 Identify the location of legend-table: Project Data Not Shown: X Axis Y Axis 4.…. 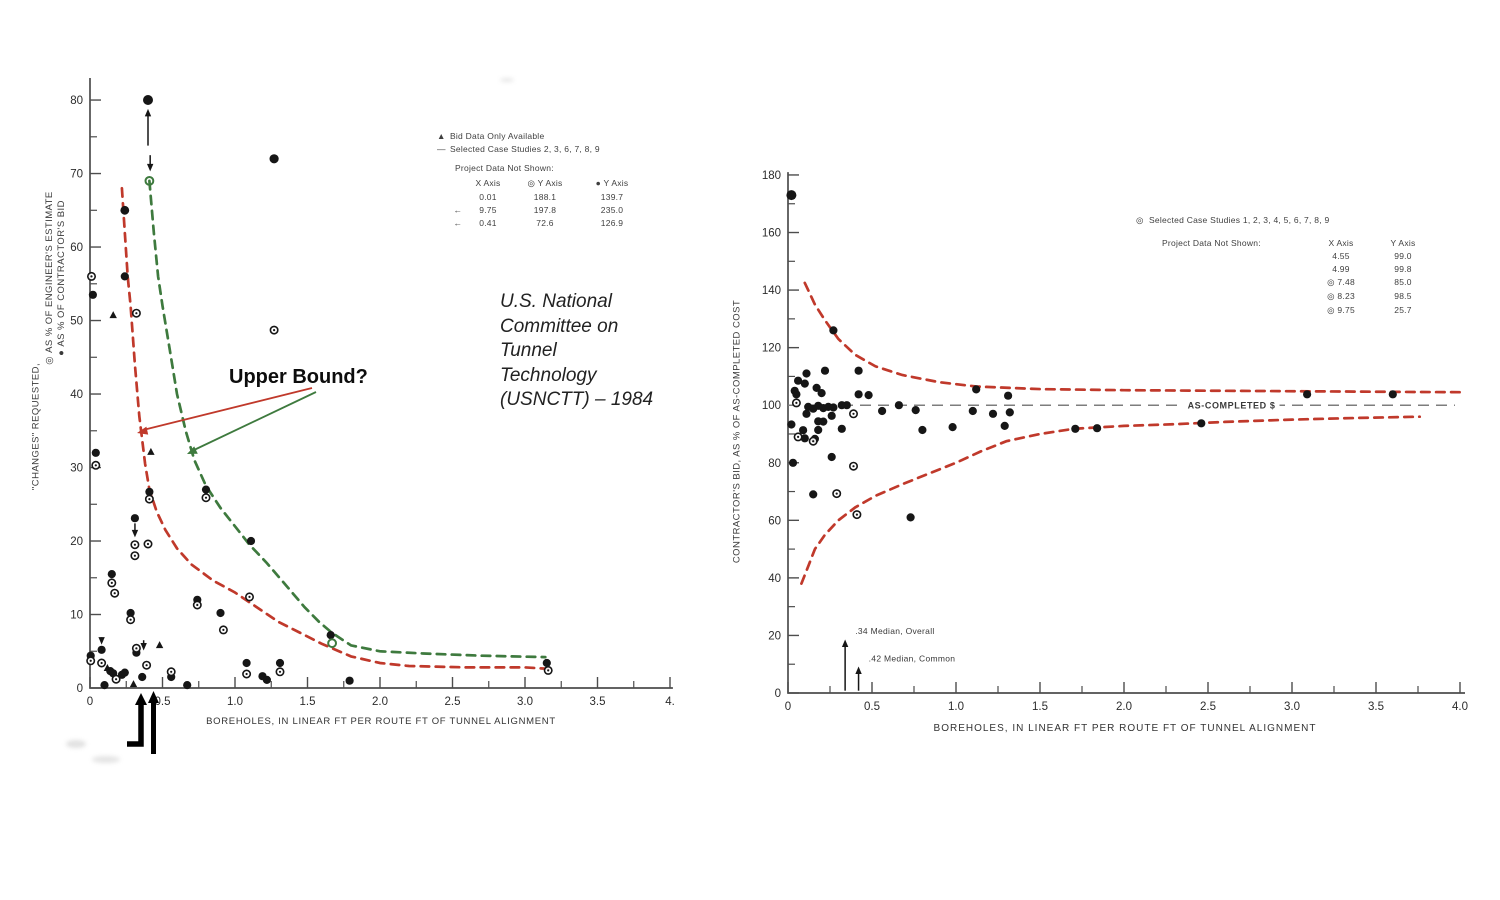
(1288, 277).